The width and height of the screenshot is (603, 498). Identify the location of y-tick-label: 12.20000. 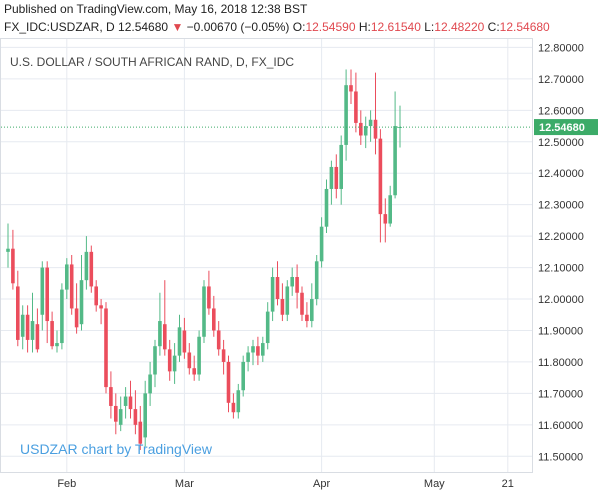
(561, 237).